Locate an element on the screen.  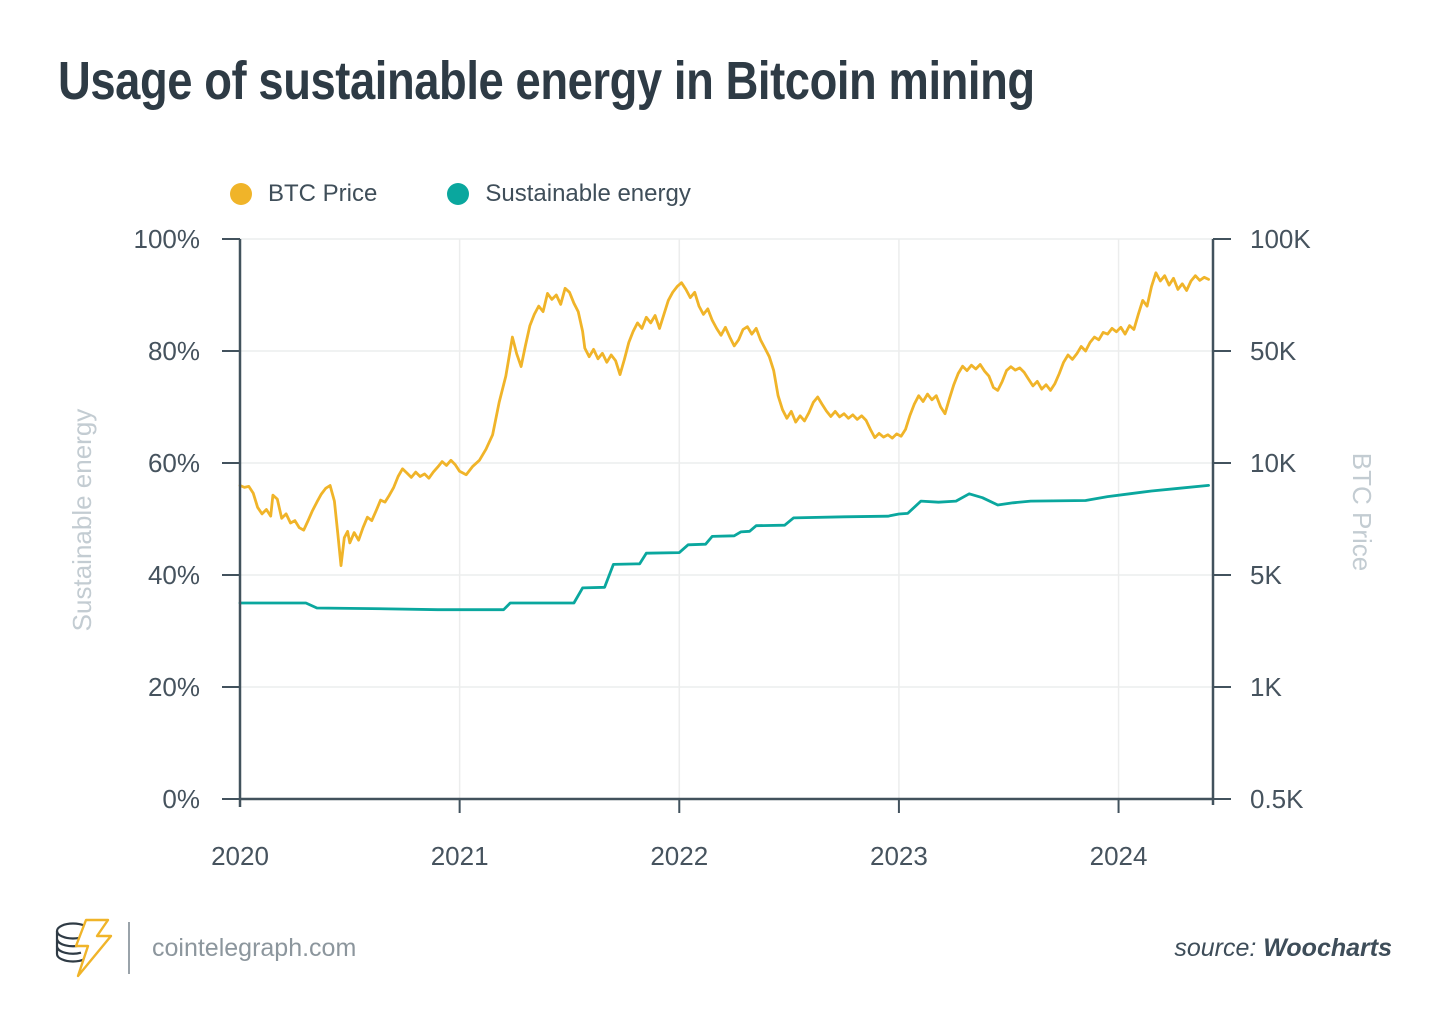
footer-divider is located at coordinates (129, 948).